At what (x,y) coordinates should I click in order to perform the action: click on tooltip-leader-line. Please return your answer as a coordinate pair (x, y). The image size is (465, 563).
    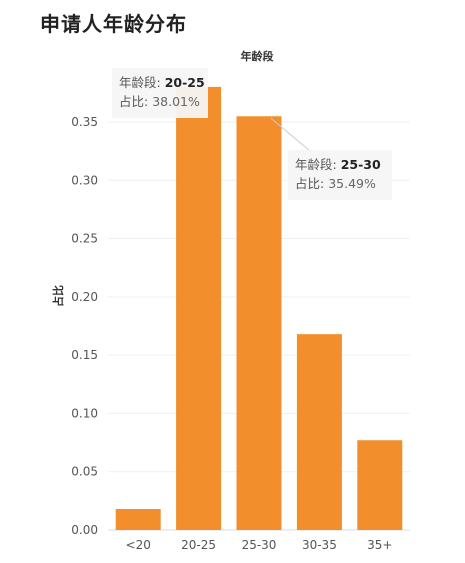
    Looking at the image, I should click on (293, 137).